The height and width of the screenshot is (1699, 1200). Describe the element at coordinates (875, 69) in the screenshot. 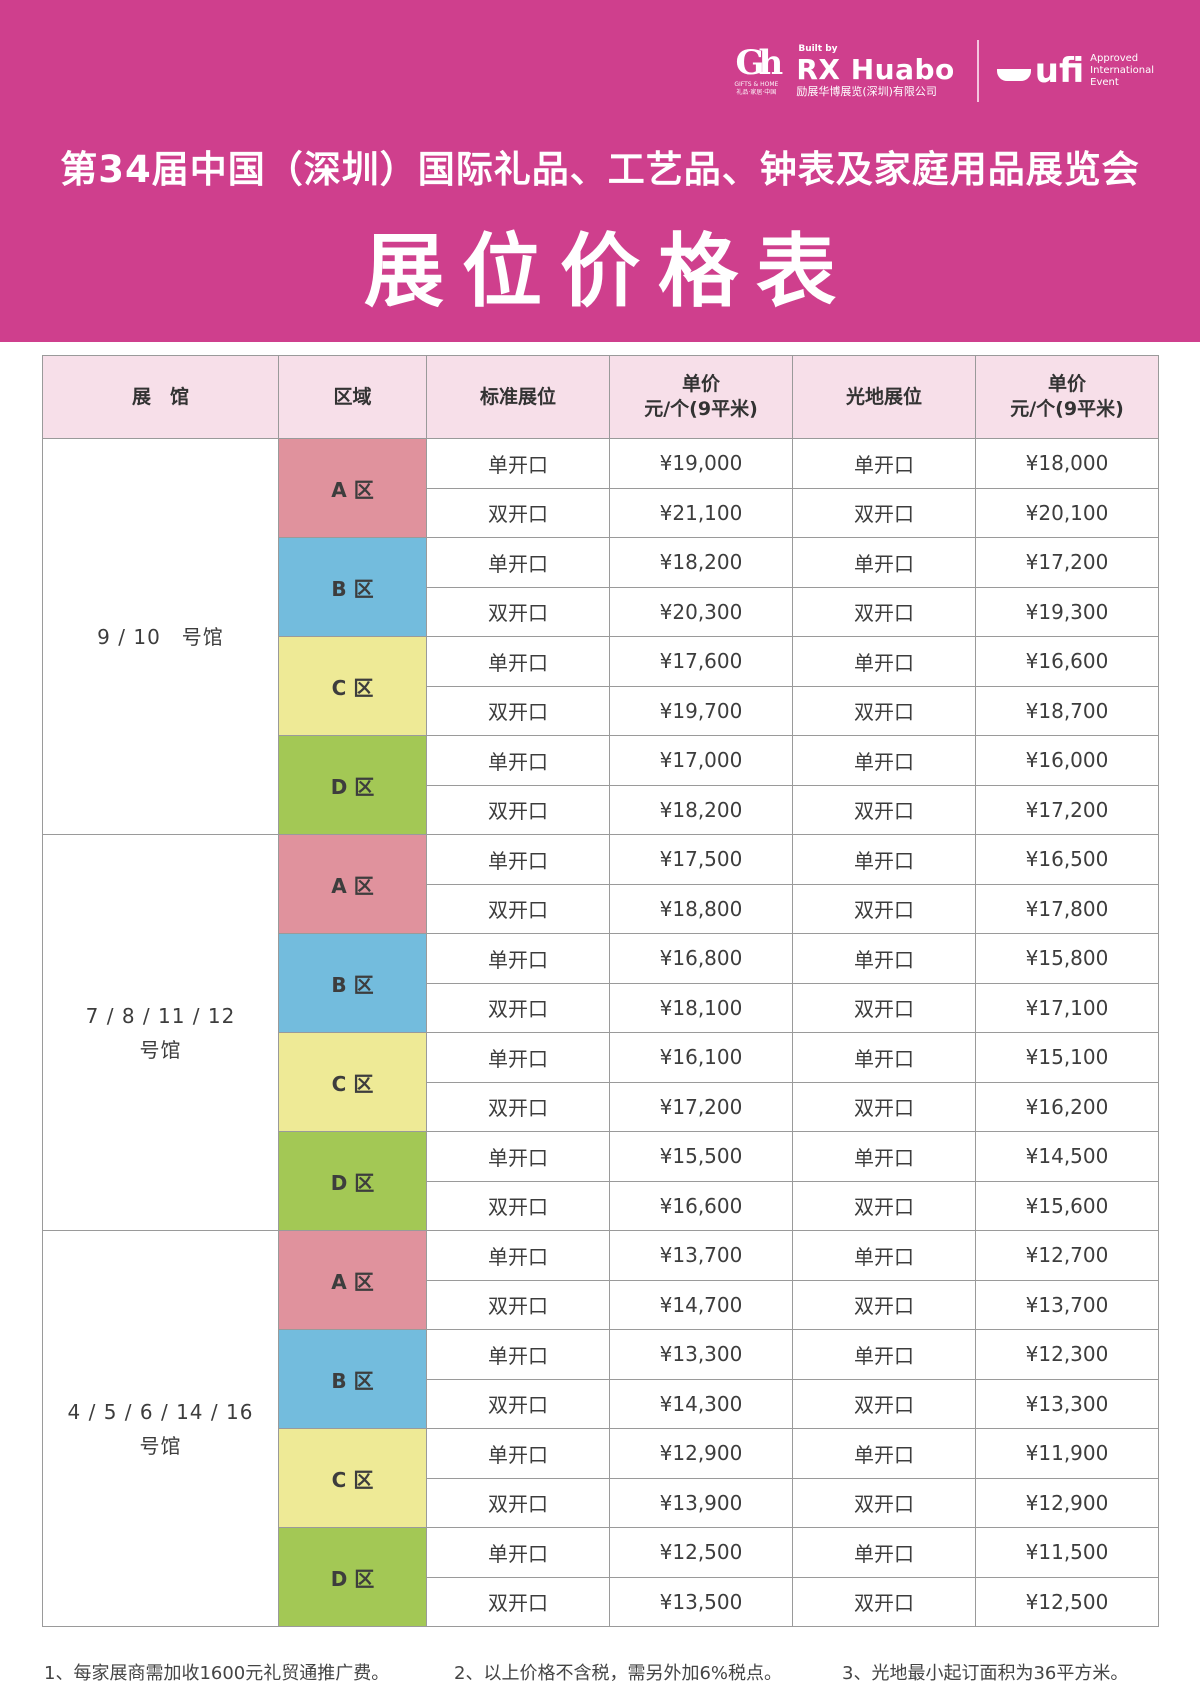

I see `rx-huabo-brand: RX Huabo` at that location.